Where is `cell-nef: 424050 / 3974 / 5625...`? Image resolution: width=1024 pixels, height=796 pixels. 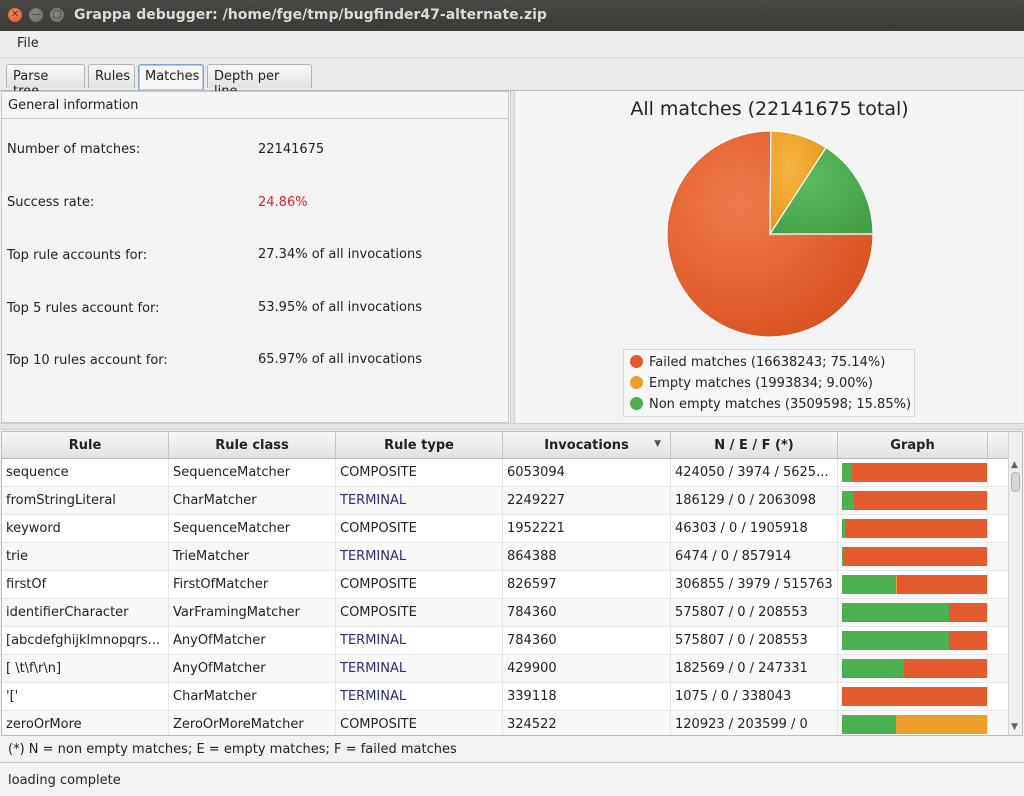
cell-nef: 424050 / 3974 / 5625... is located at coordinates (754, 473).